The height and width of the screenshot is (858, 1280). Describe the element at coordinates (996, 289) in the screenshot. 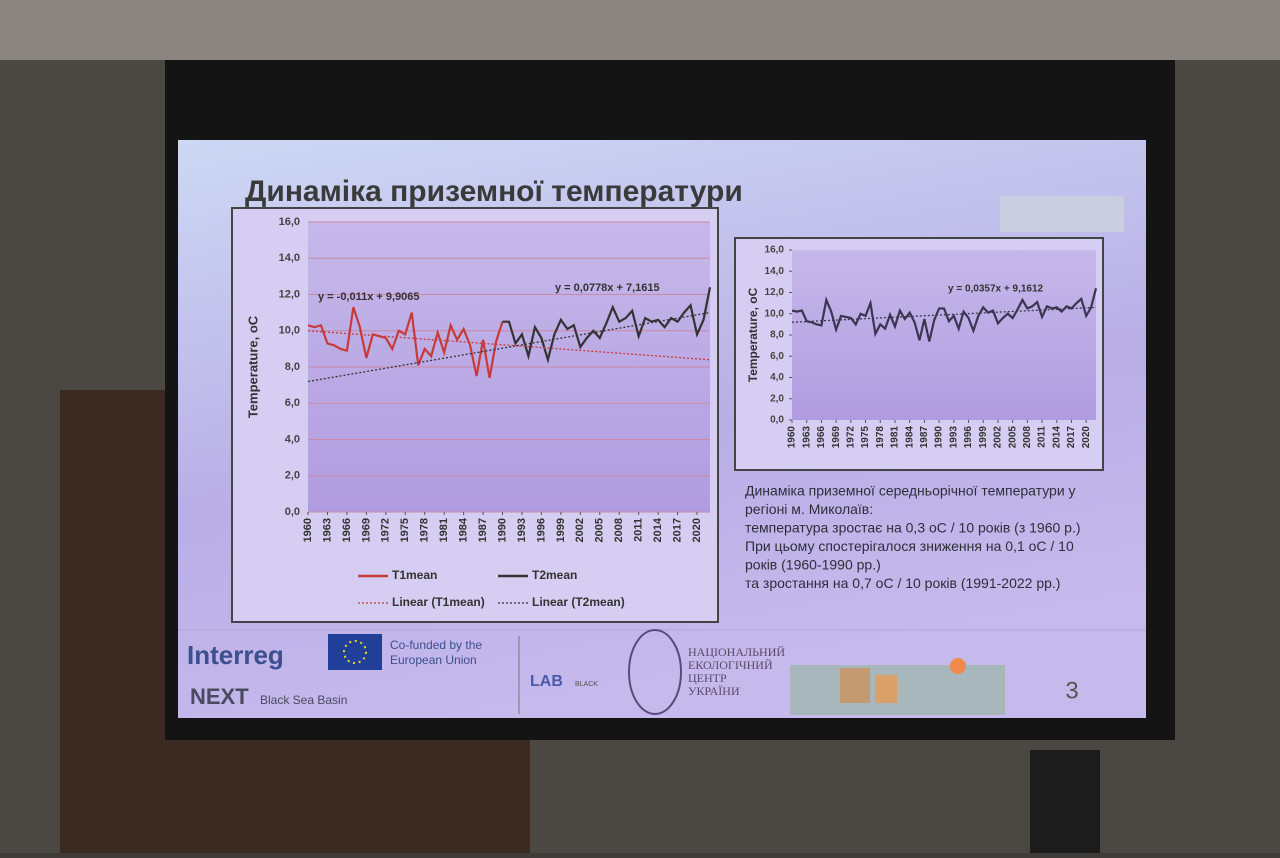

I see `equation: y = 0,0357x + 9,1612` at that location.